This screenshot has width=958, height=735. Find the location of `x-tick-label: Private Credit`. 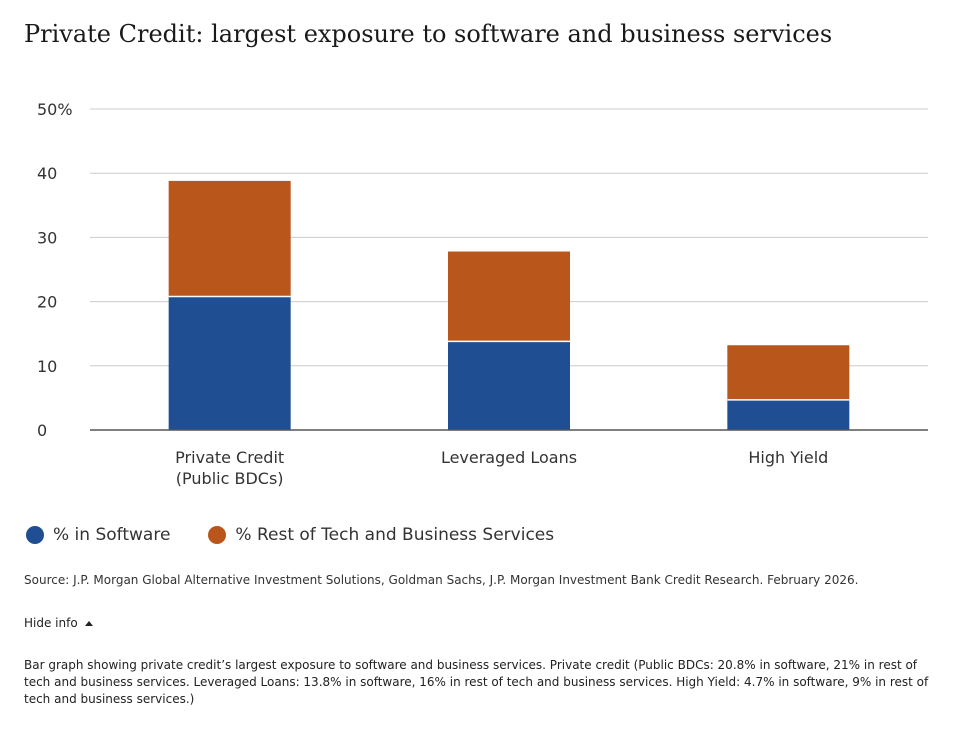

x-tick-label: Private Credit is located at coordinates (229, 457).